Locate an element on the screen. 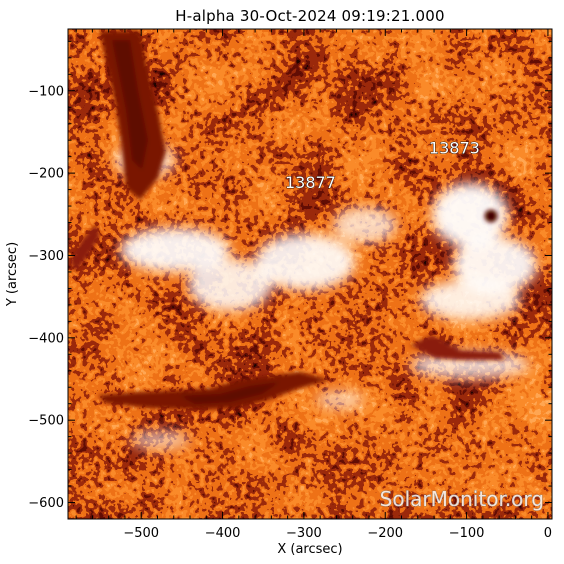 The image size is (564, 564). y-tick-label: −600 is located at coordinates (46, 503).